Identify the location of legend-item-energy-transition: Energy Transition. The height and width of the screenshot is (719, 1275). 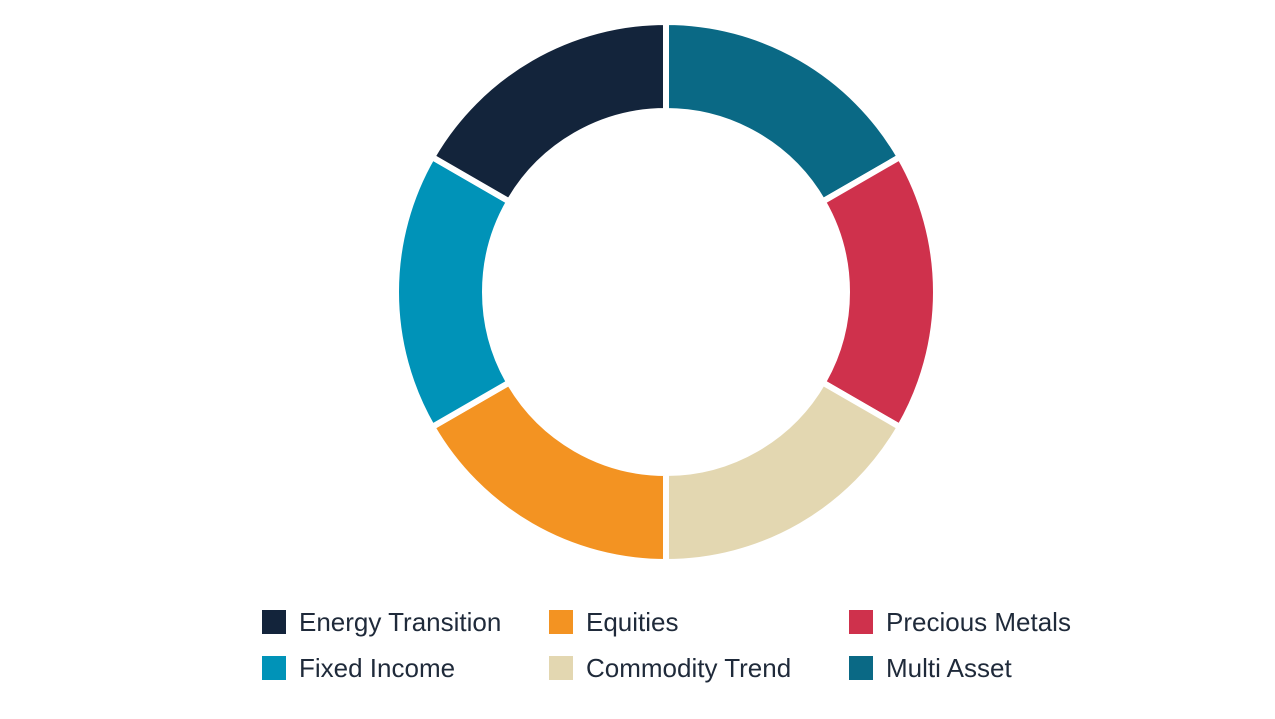
(381, 622).